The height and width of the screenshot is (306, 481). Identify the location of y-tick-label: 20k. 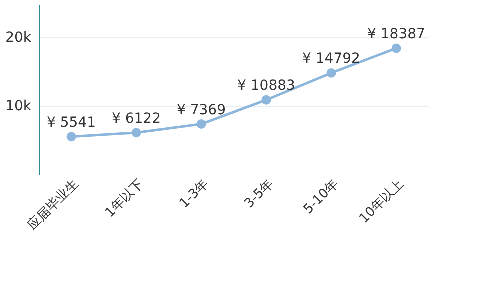
(19, 38).